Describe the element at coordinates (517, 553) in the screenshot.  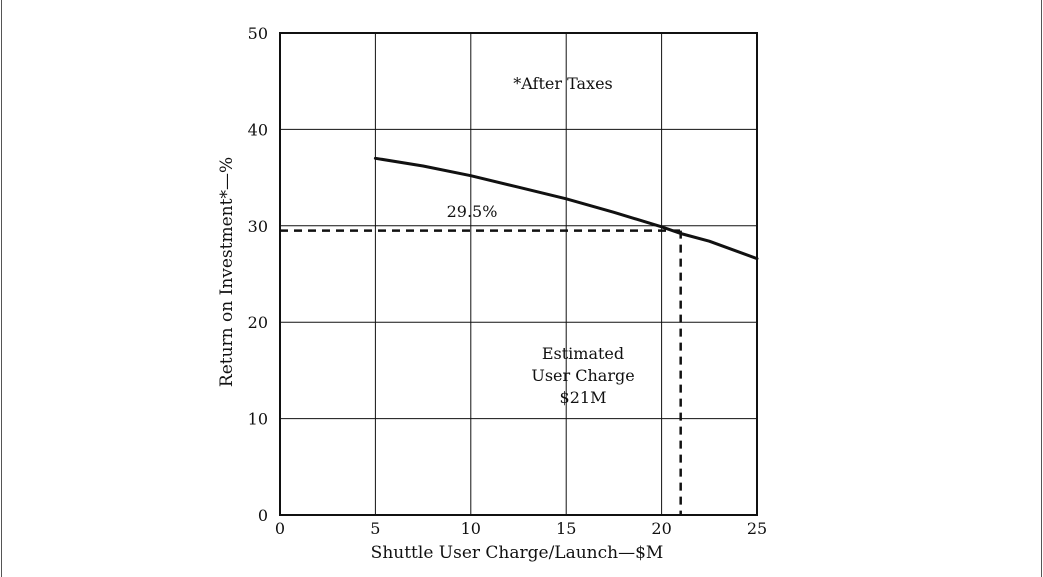
I see `x-axis-label: Shuttle User Charge/Launch—$M` at that location.